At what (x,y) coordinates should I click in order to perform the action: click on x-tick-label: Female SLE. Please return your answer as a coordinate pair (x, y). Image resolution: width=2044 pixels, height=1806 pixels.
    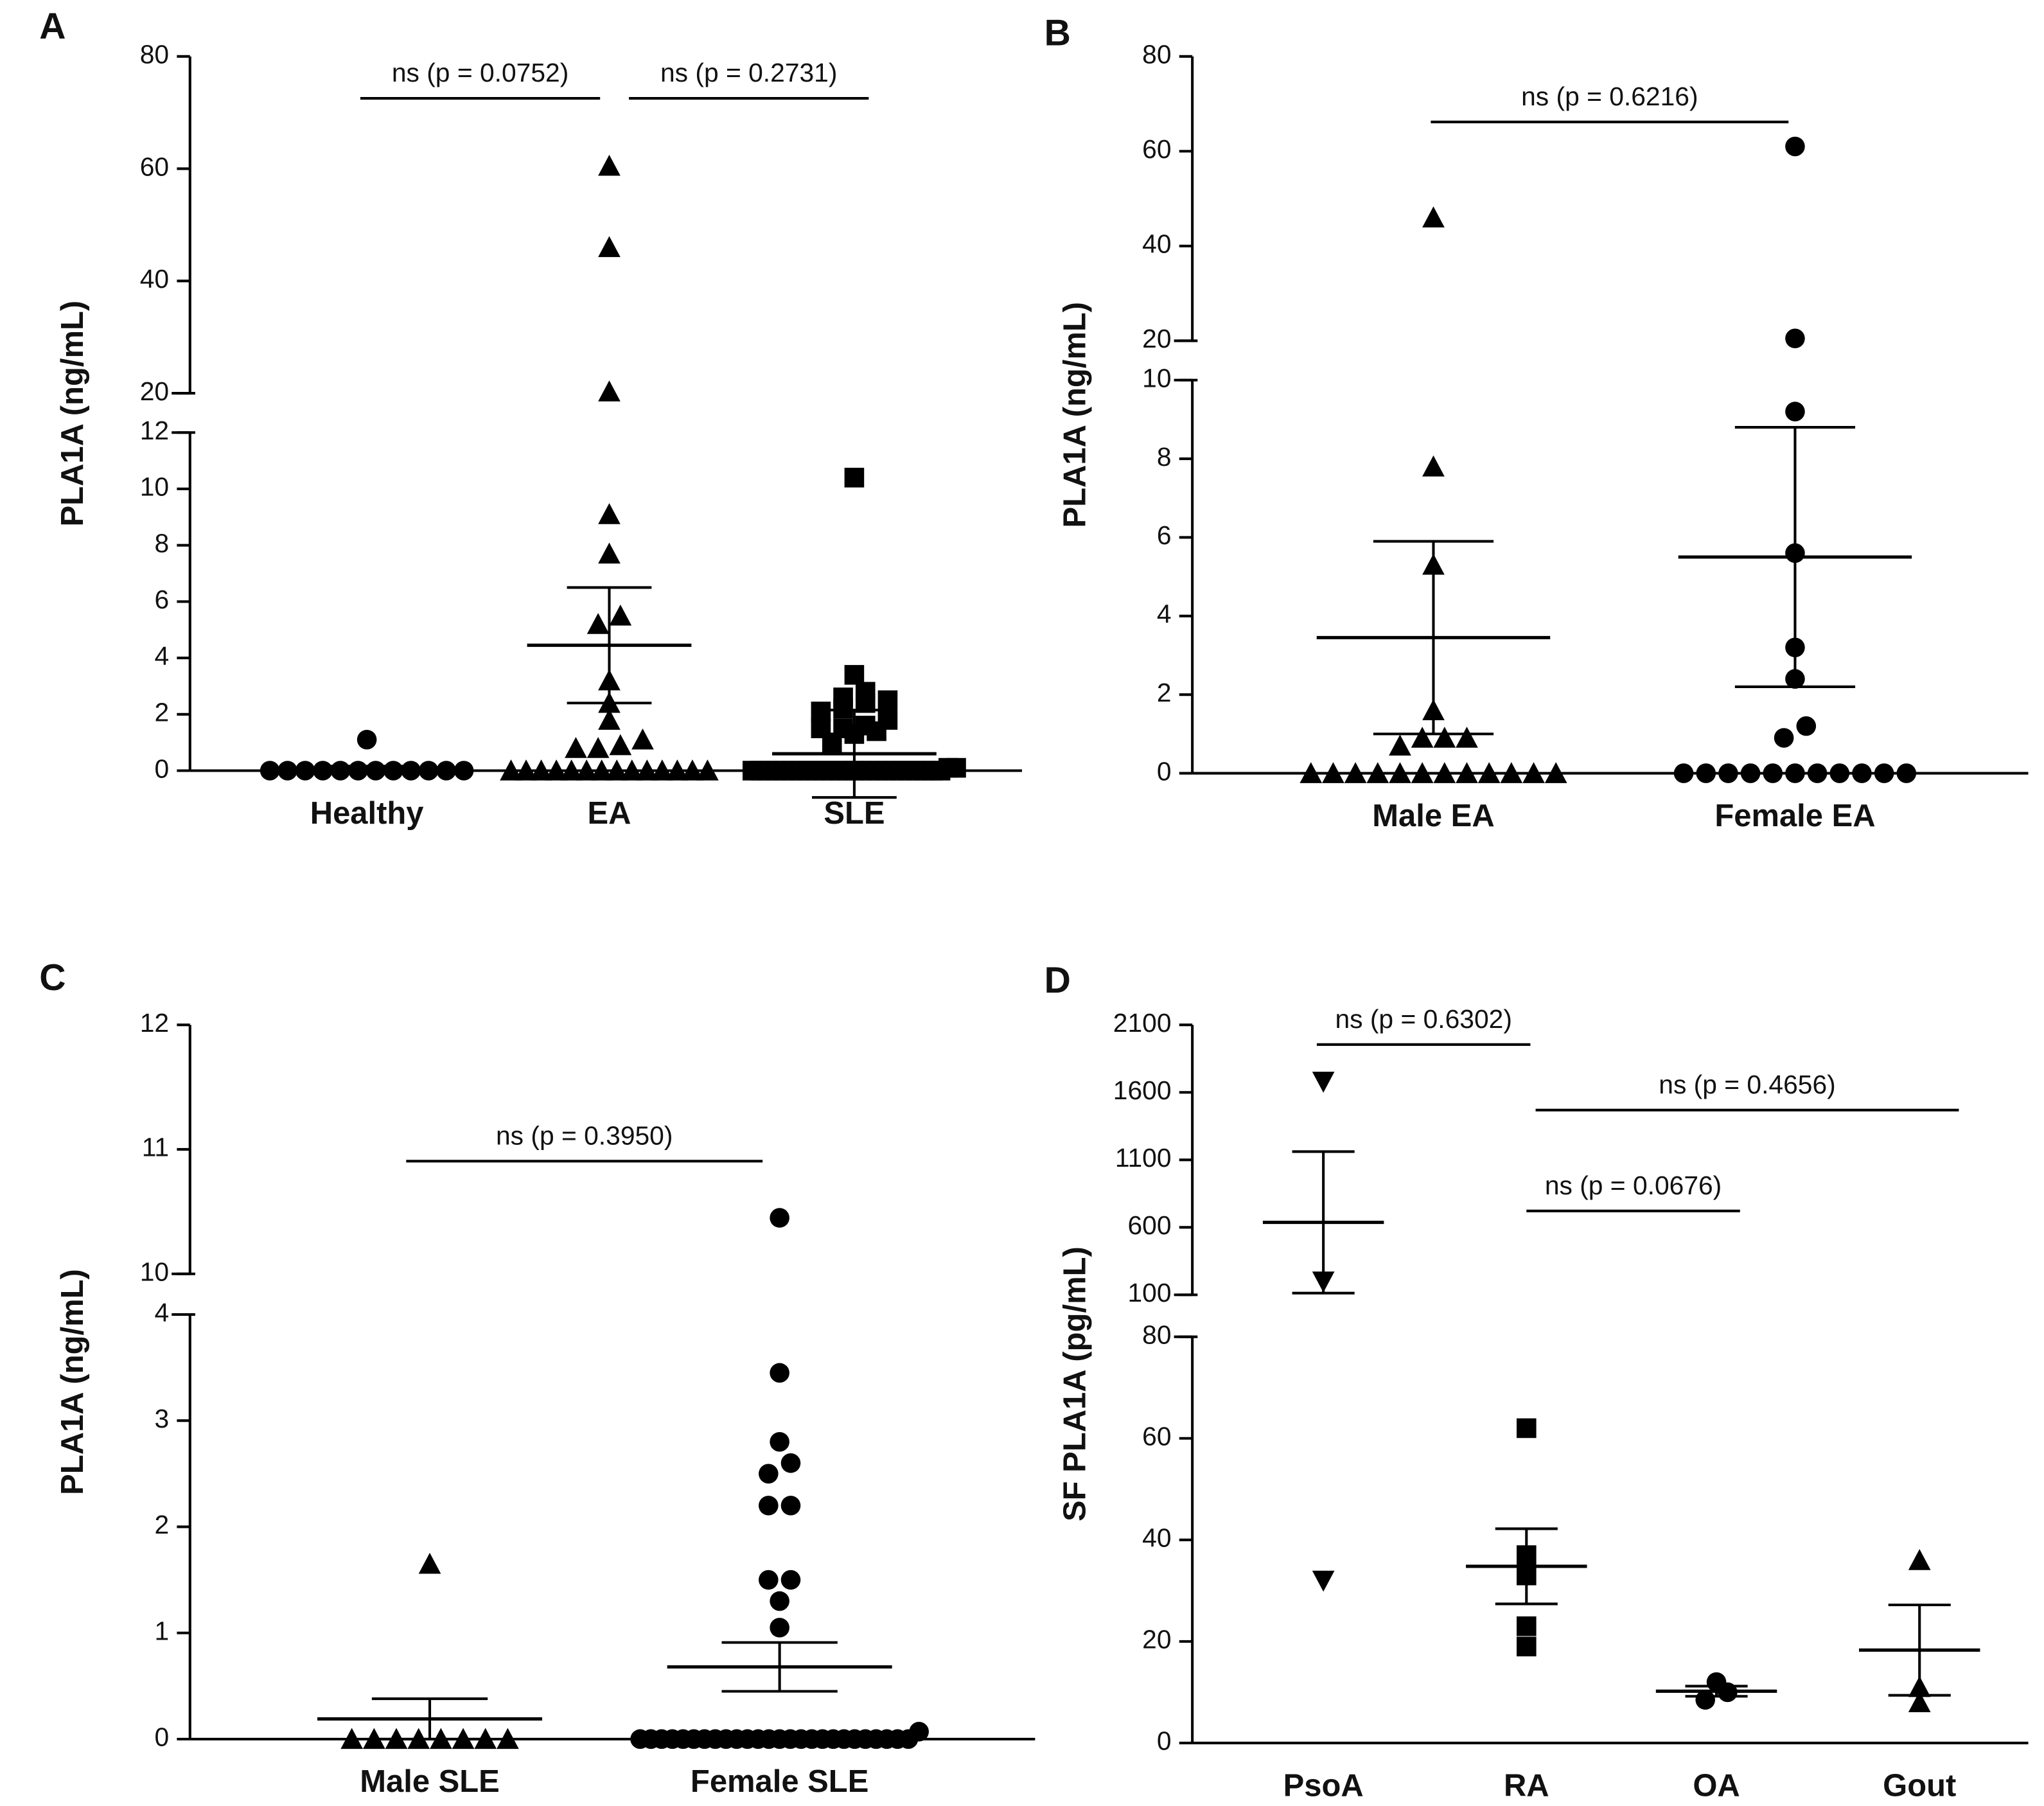
    Looking at the image, I should click on (779, 1781).